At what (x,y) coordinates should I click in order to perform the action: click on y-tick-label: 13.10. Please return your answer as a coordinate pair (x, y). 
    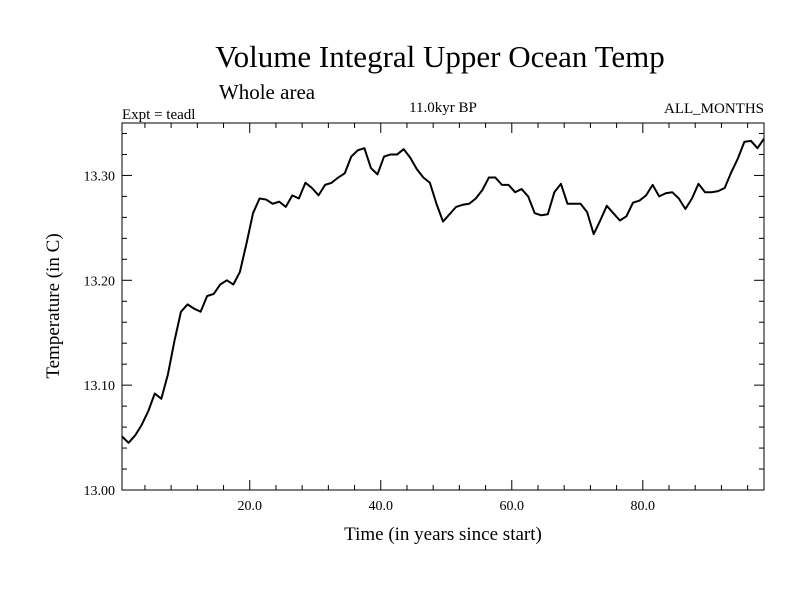
    Looking at the image, I should click on (100, 386).